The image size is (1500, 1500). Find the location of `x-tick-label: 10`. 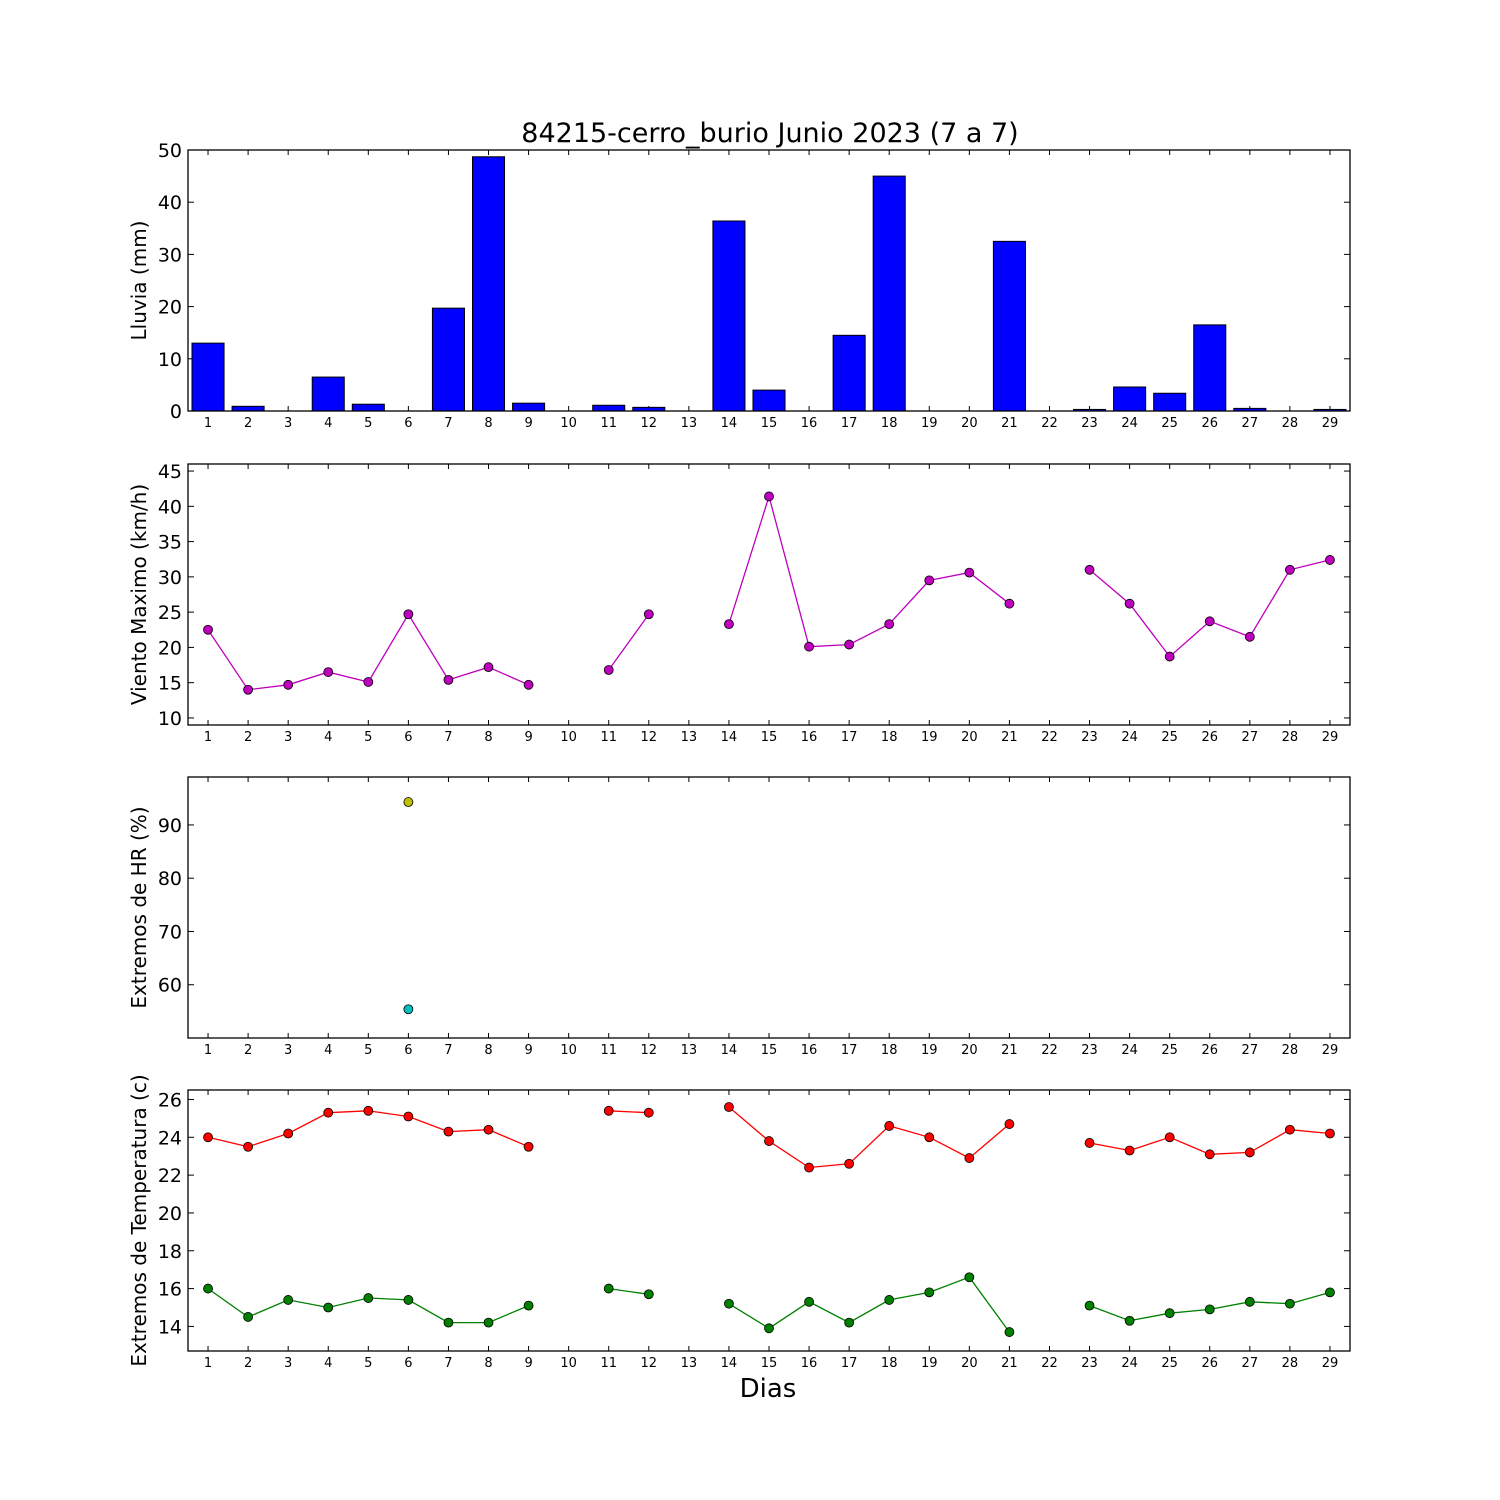

x-tick-label: 10 is located at coordinates (568, 1050).